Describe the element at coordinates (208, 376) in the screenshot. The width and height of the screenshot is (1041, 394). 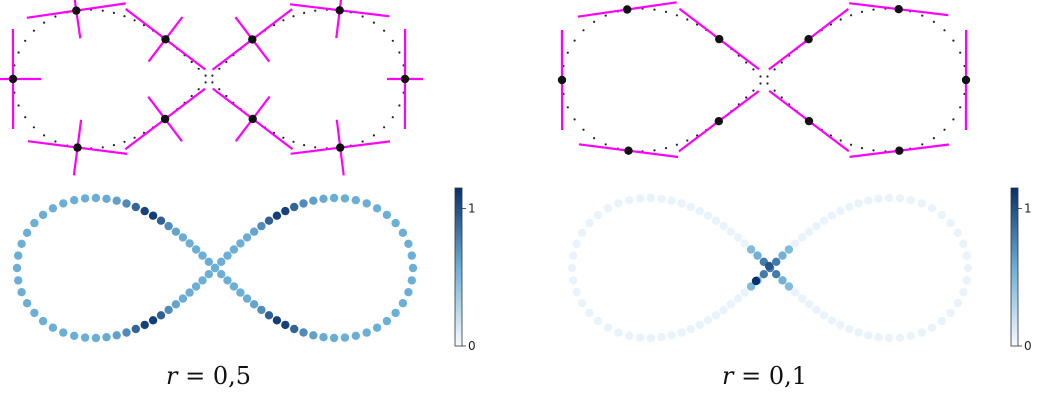
I see `caption-left: r = 0,5` at that location.